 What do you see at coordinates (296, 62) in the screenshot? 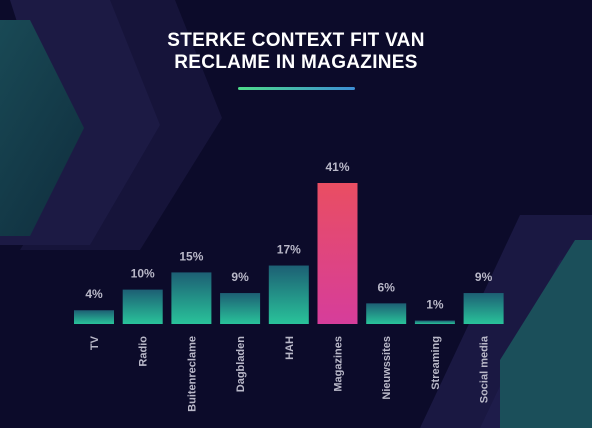
I see `title-line-2: RECLAME IN MAGAZINES` at bounding box center [296, 62].